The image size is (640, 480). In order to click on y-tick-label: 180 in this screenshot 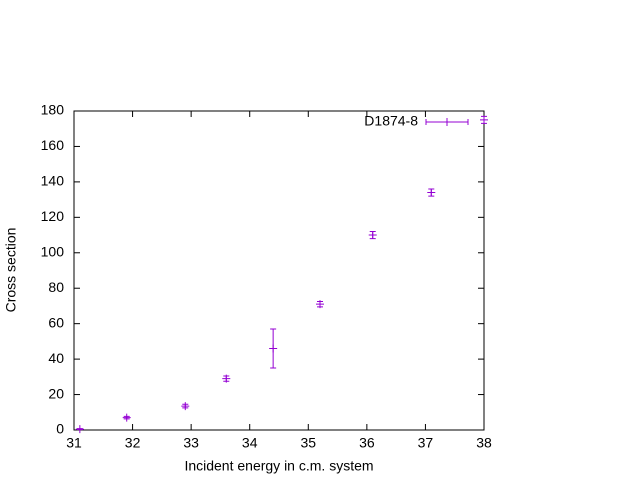, I will do `click(53, 110)`.